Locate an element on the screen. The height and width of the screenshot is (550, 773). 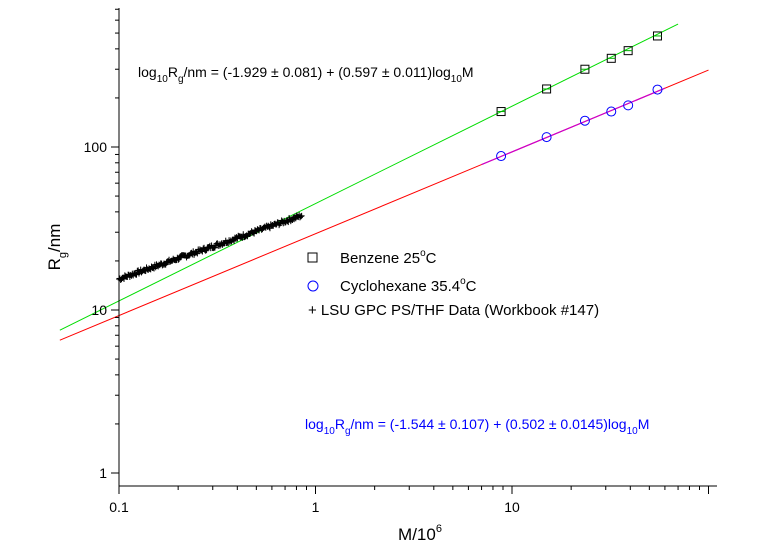
y-axis-title-rest: /nm is located at coordinates (54, 238).